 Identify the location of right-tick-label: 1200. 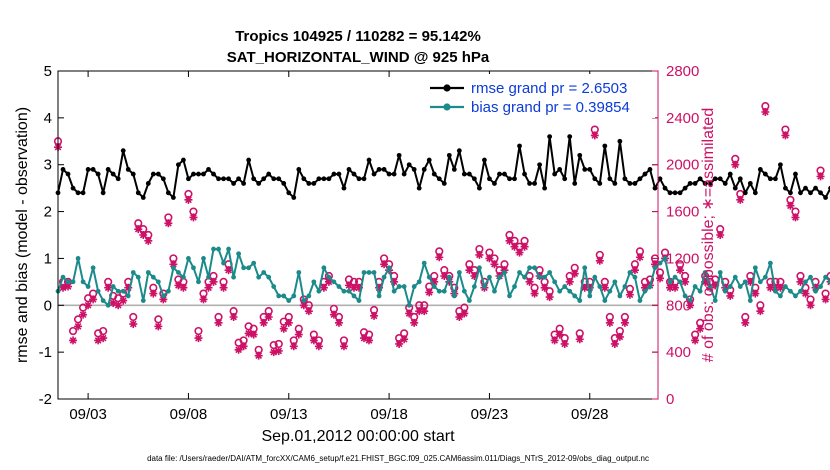
(682, 258).